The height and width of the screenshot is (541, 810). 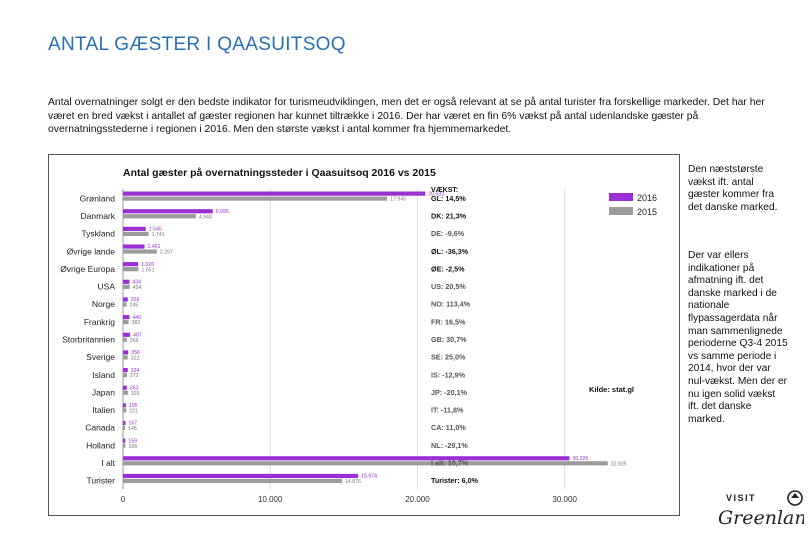 What do you see at coordinates (135, 371) in the screenshot?
I see `data-label-2016: 324` at bounding box center [135, 371].